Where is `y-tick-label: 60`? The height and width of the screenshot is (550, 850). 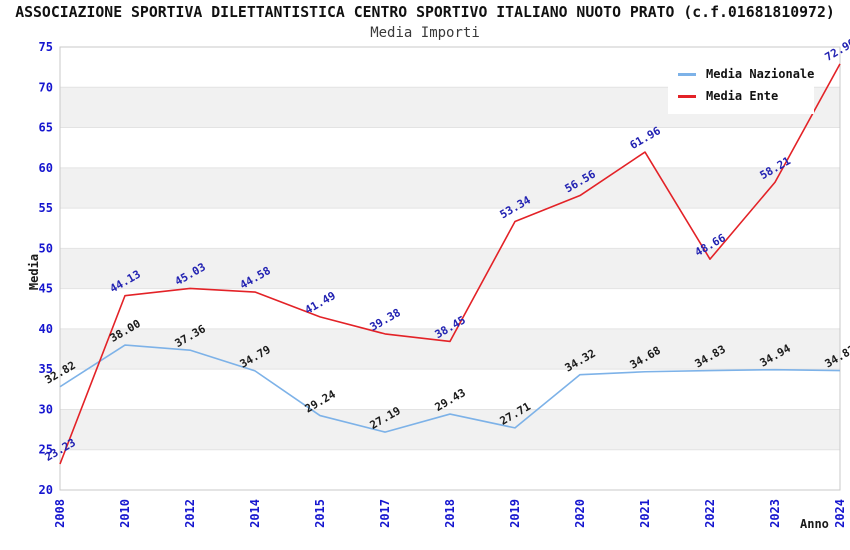
y-tick-label: 60 is located at coordinates (46, 168).